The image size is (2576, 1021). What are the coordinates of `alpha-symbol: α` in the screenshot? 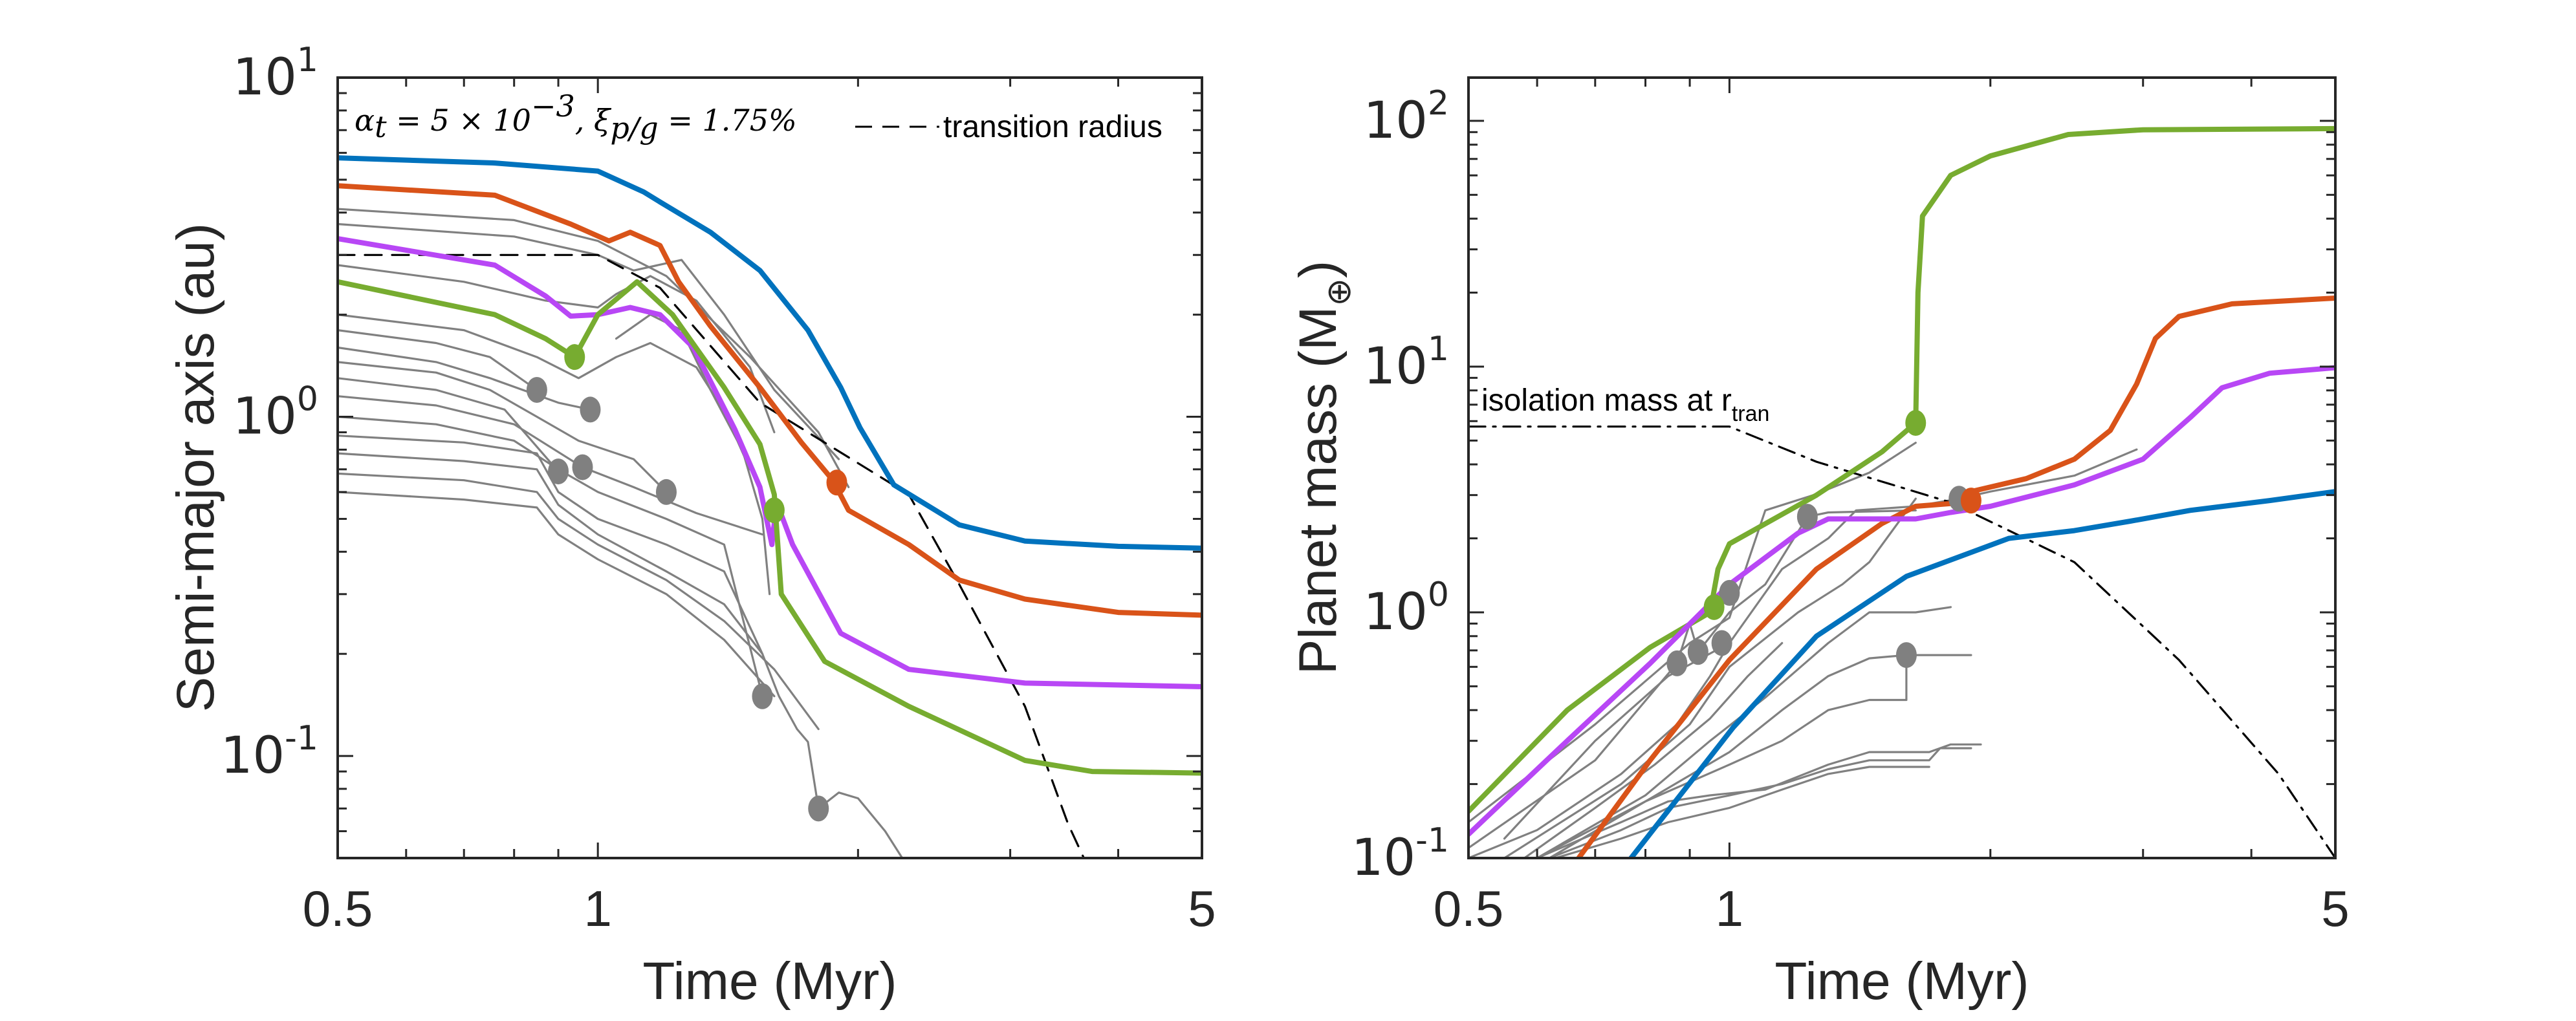 It's located at (365, 120).